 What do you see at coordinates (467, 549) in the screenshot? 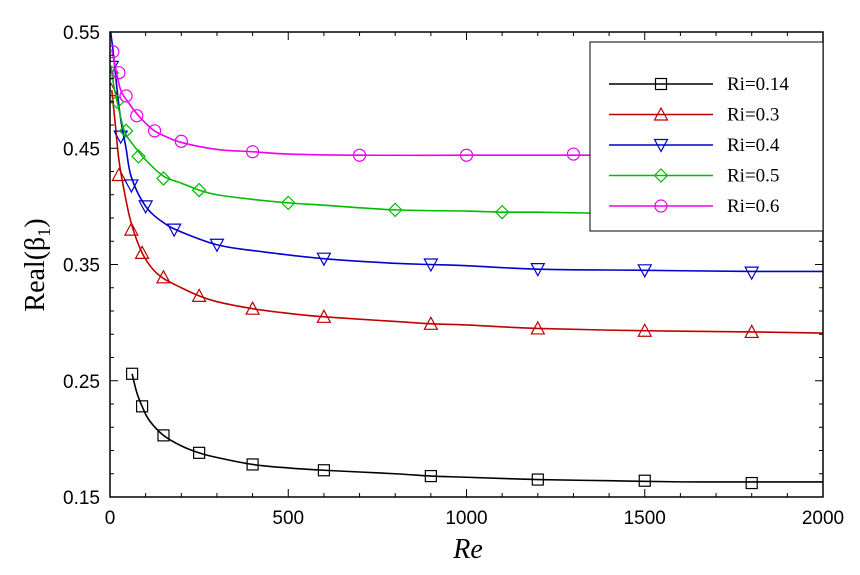
I see `x-axis-title: Re` at bounding box center [467, 549].